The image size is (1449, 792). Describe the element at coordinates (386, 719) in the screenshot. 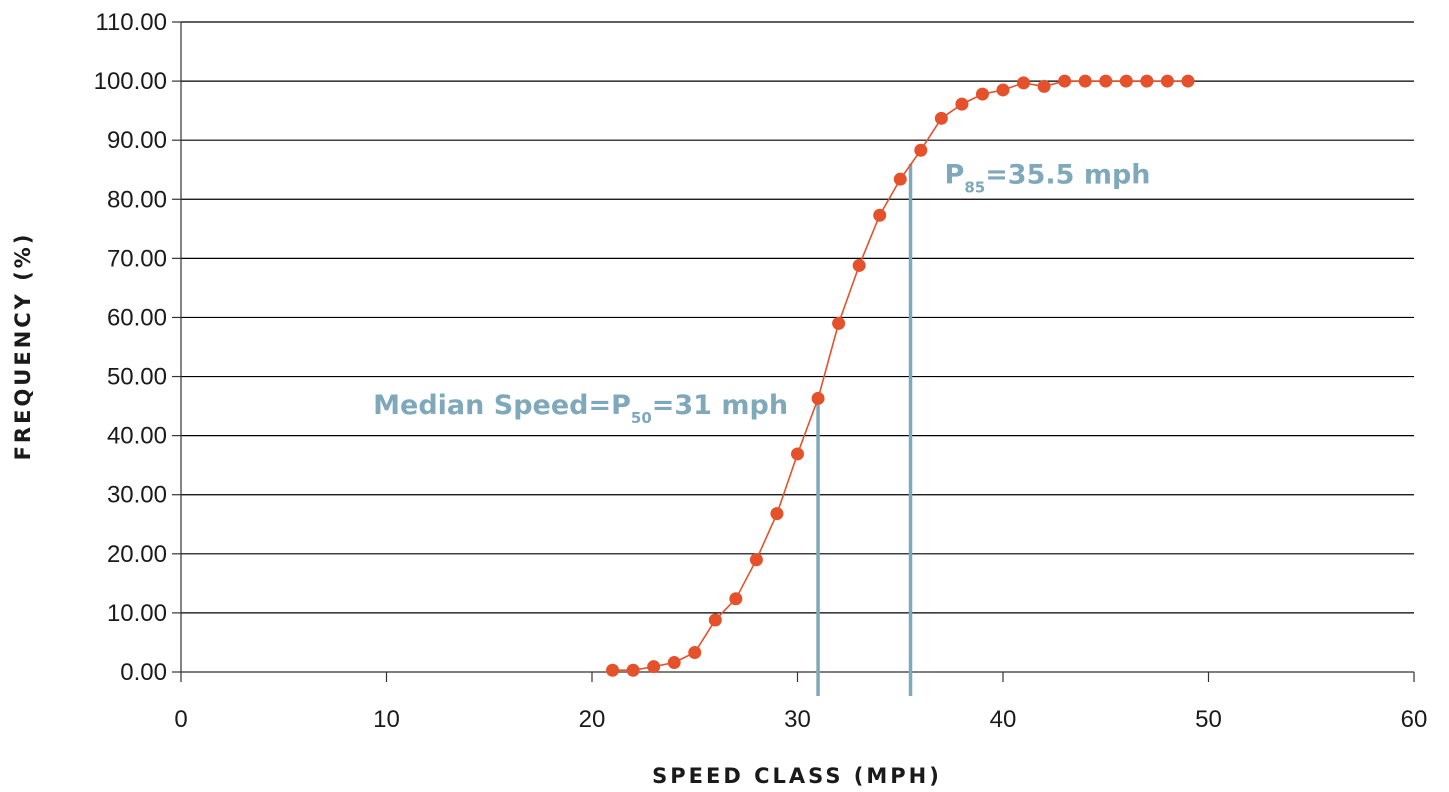

I see `x-tick-label-1: 10` at that location.